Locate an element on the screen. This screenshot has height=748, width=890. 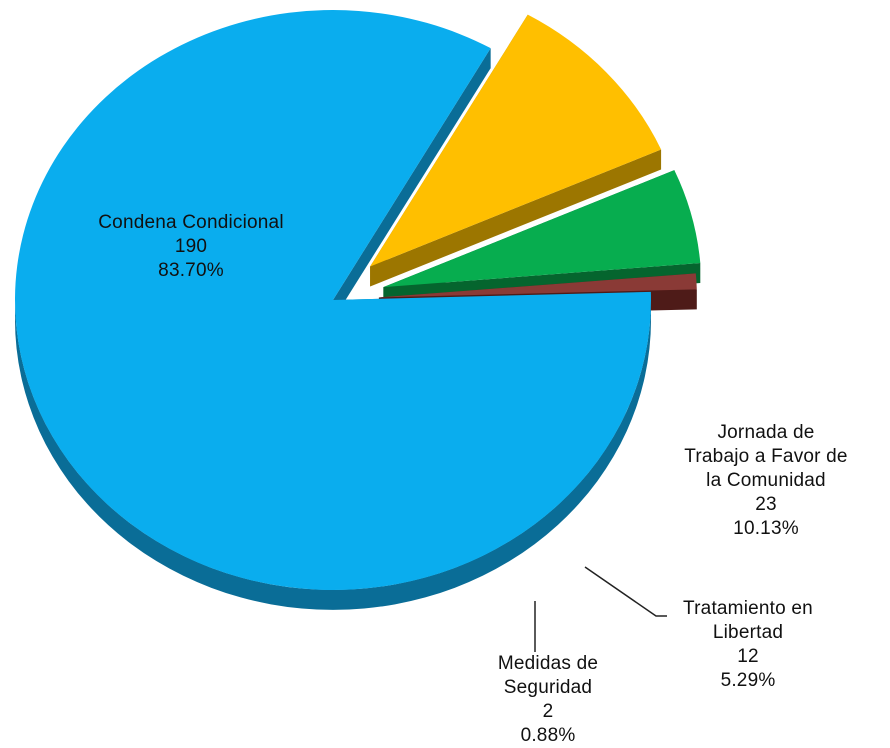
label-condena-condicional: Condena Condicional 190 83.70% is located at coordinates (191, 246).